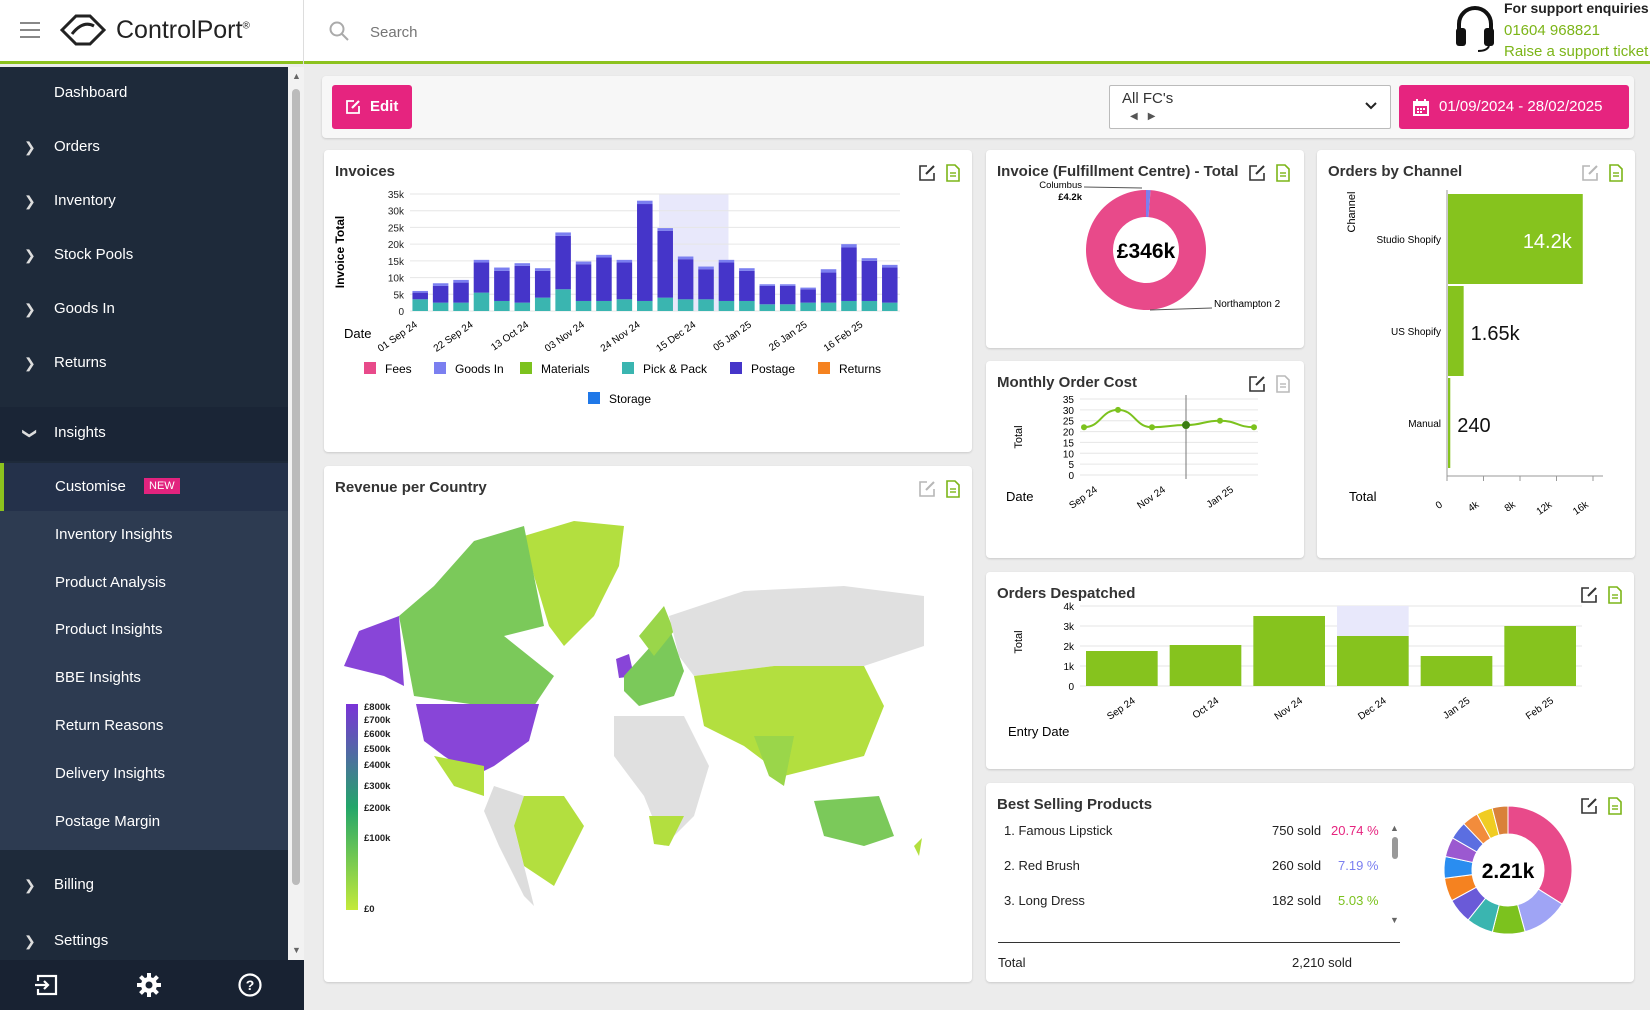 The width and height of the screenshot is (1650, 1010). Describe the element at coordinates (411, 487) in the screenshot. I see `card-title: Revenue per Country` at that location.